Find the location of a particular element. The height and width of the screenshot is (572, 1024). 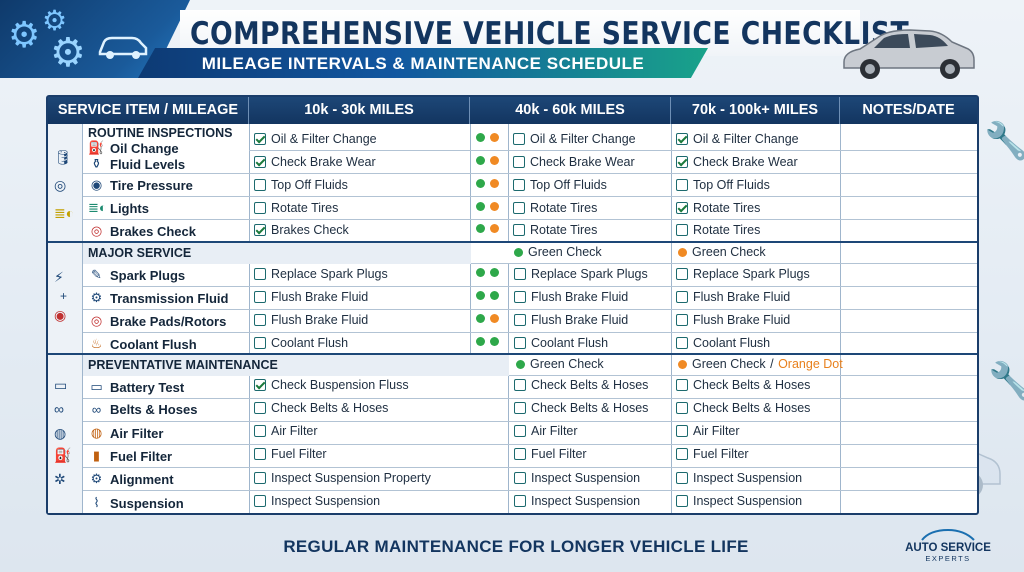

table-row: Rotate Tires is located at coordinates (296, 208).